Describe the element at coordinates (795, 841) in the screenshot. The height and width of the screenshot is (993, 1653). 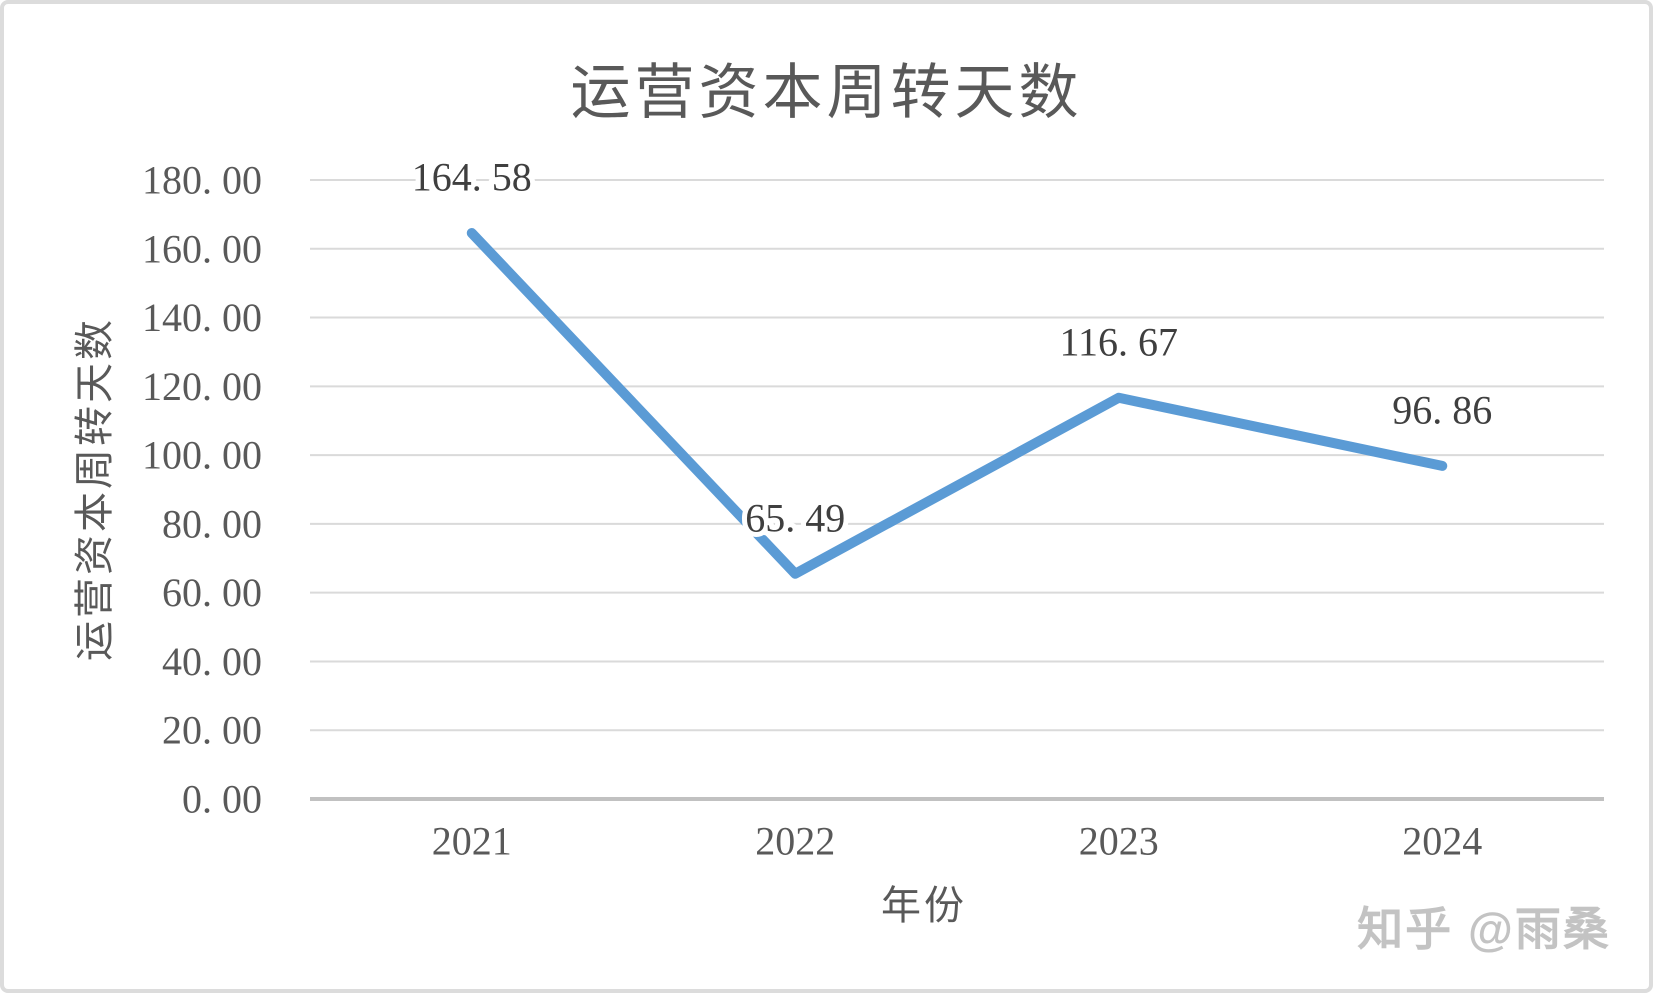
I see `x-category-label: 2022` at that location.